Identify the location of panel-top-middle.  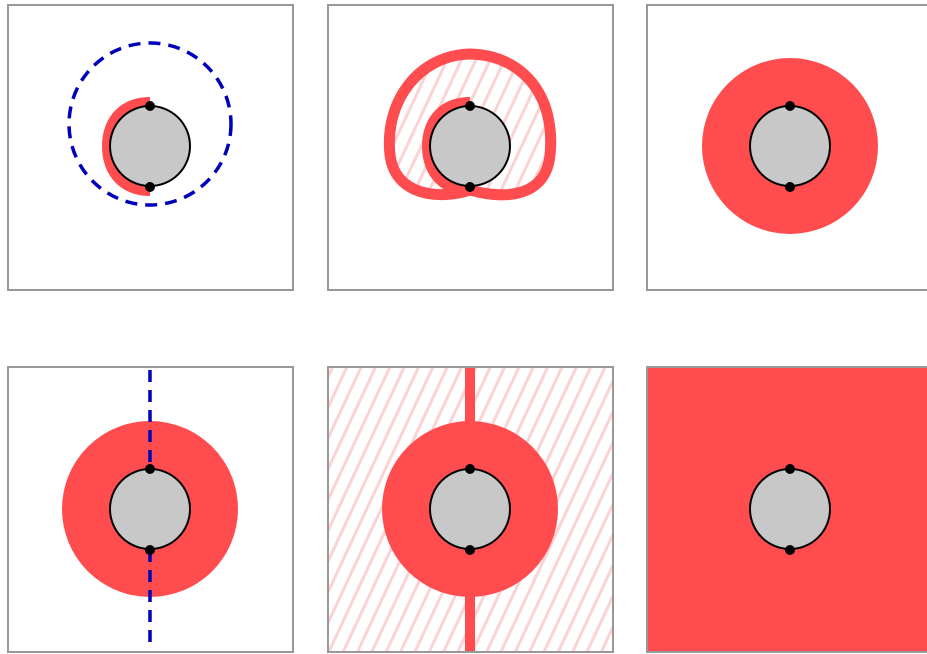
(470, 147).